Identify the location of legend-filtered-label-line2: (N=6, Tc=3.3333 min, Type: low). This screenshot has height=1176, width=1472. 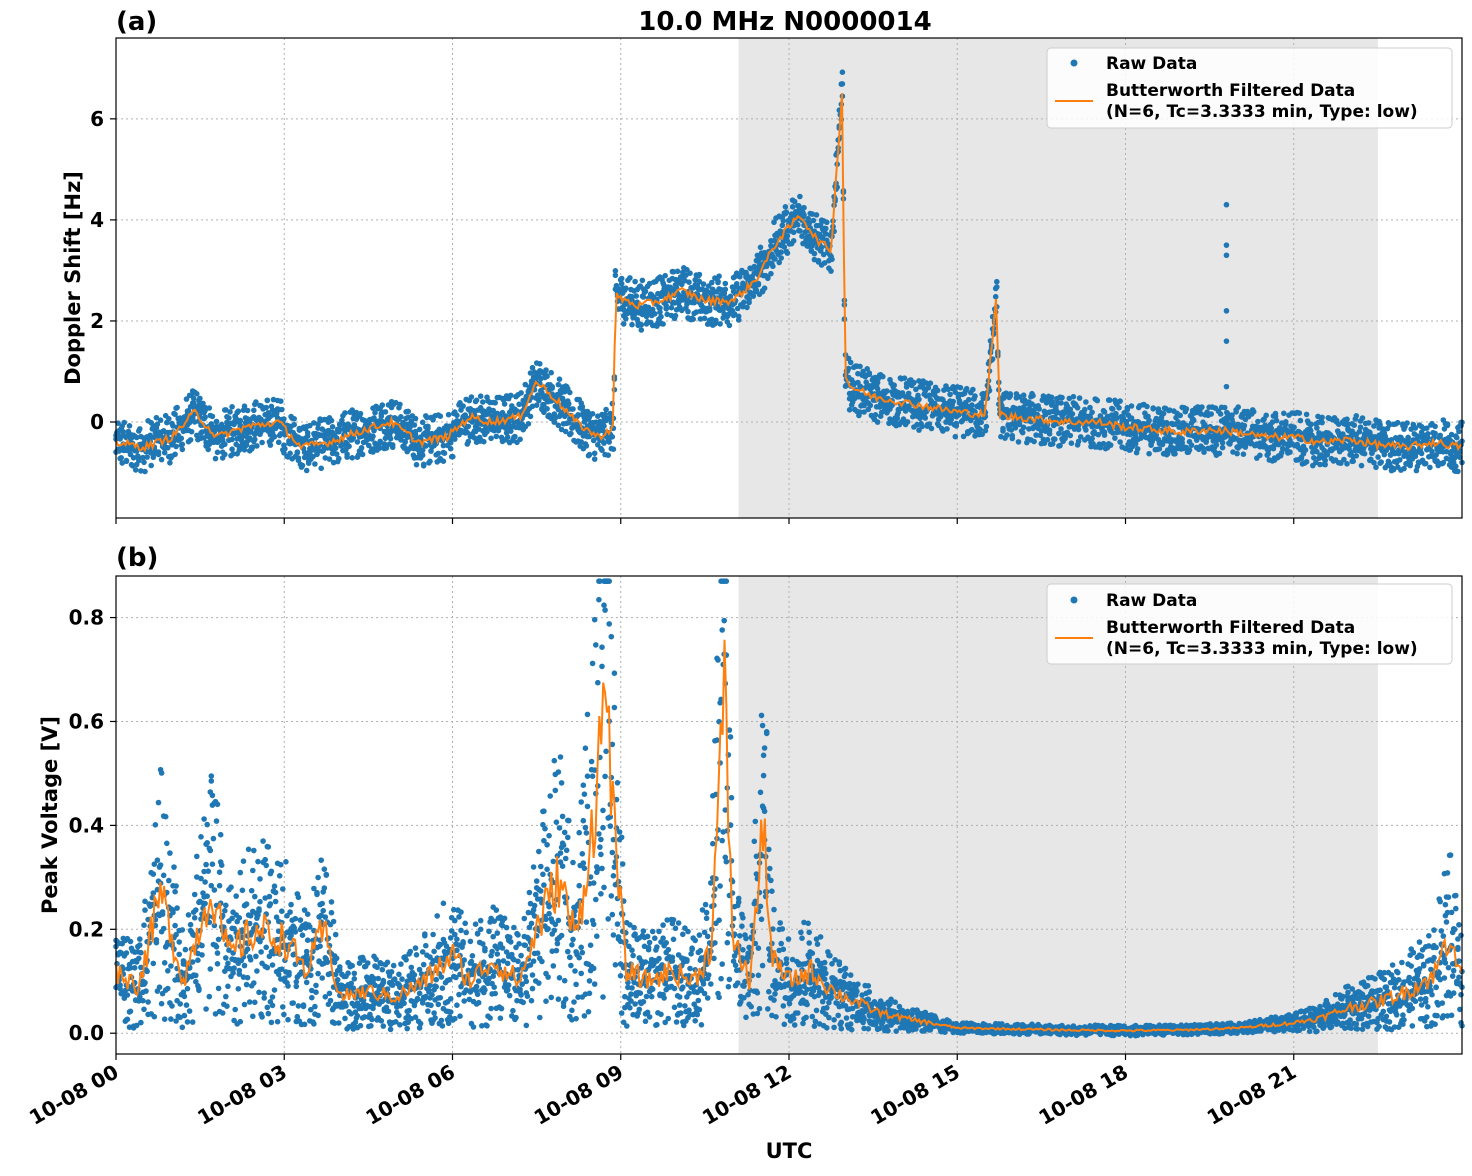
(1262, 112).